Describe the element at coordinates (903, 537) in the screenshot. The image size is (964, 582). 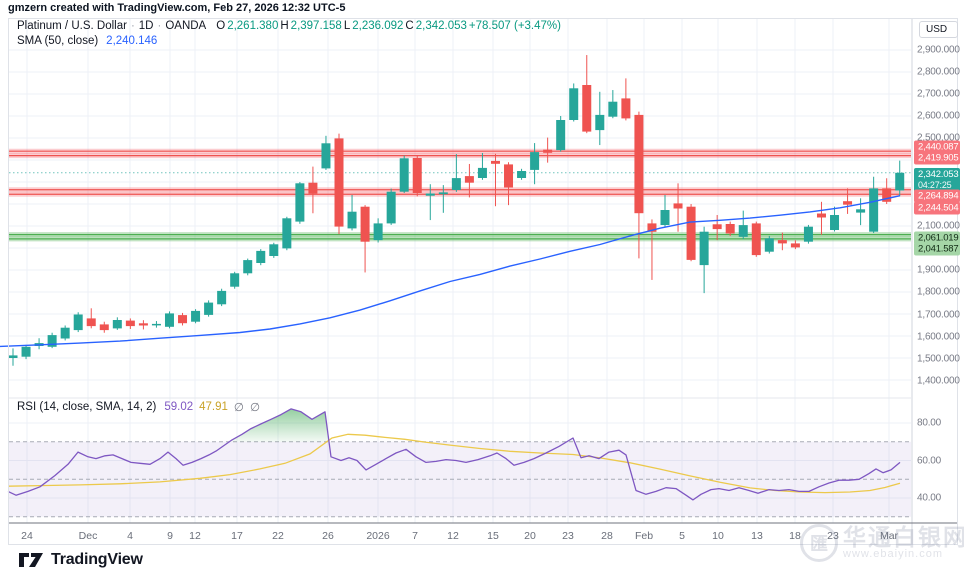
I see `watermark-site-name: 华通白银网` at that location.